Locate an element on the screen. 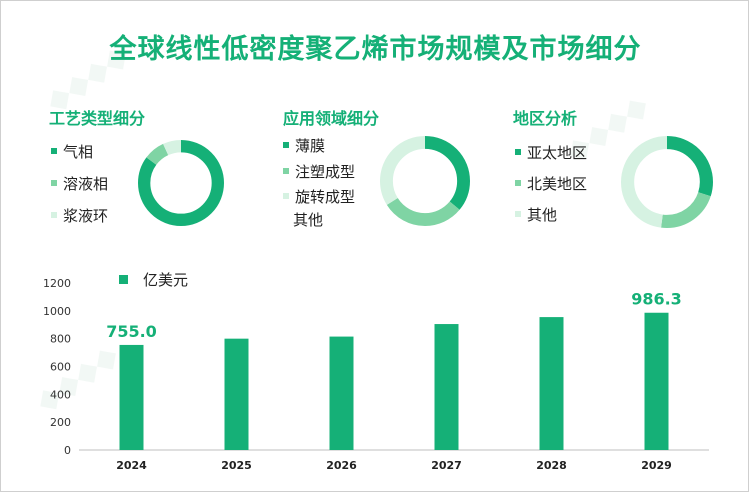 This screenshot has height=492, width=749. legend-item: 亚太地区 is located at coordinates (551, 152).